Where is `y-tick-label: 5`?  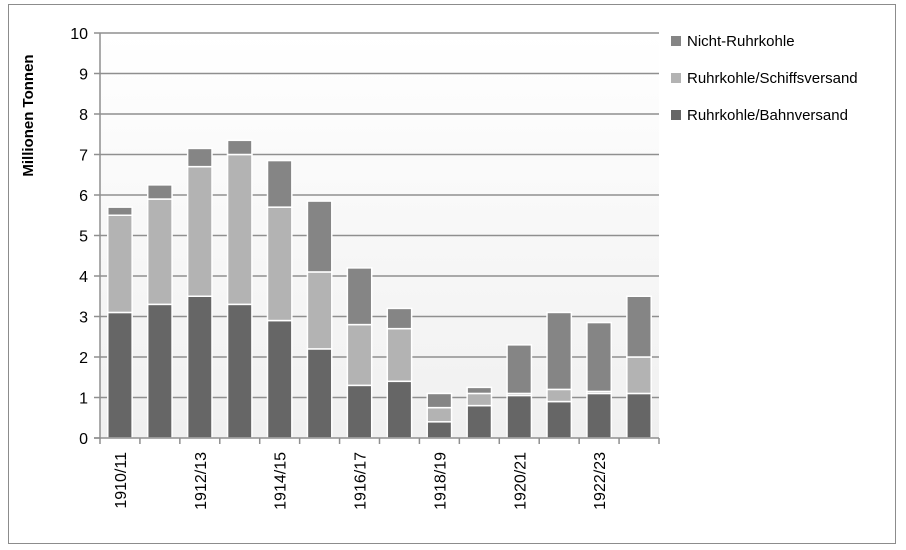 y-tick-label: 5 is located at coordinates (83, 237).